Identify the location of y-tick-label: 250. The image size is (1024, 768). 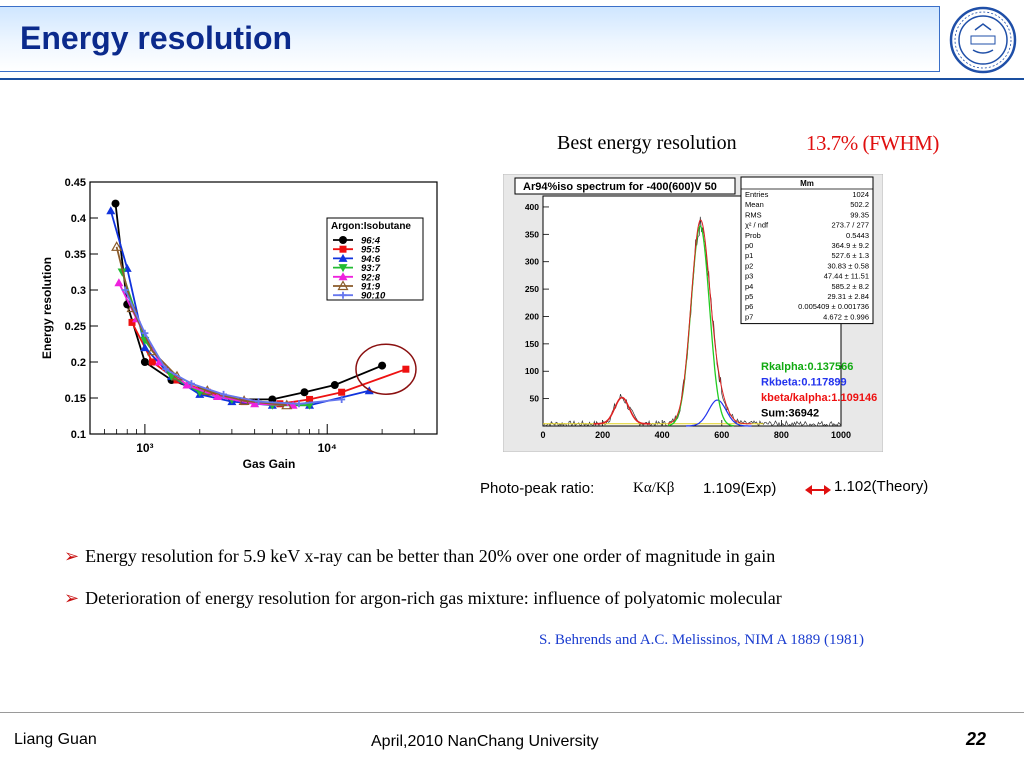
(532, 289).